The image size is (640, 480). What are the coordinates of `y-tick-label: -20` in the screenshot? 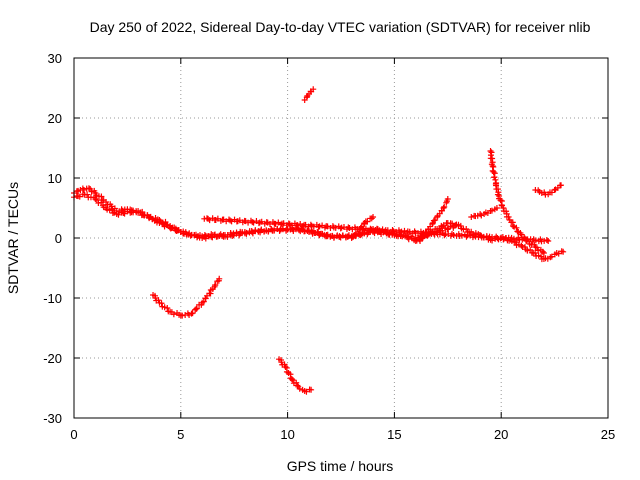 It's located at (52, 358).